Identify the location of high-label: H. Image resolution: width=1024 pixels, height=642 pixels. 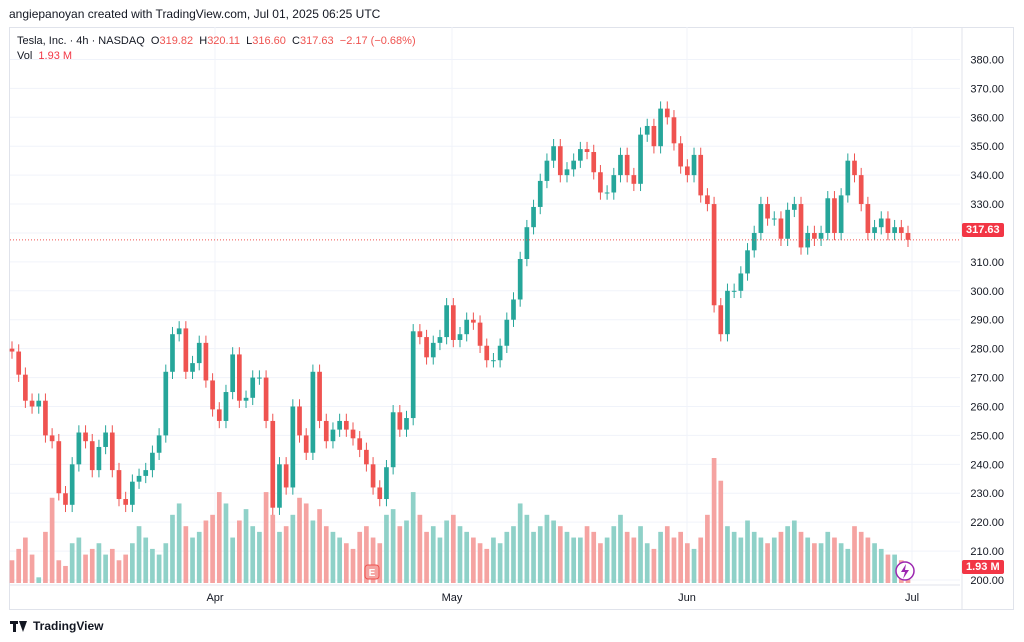
(203, 41).